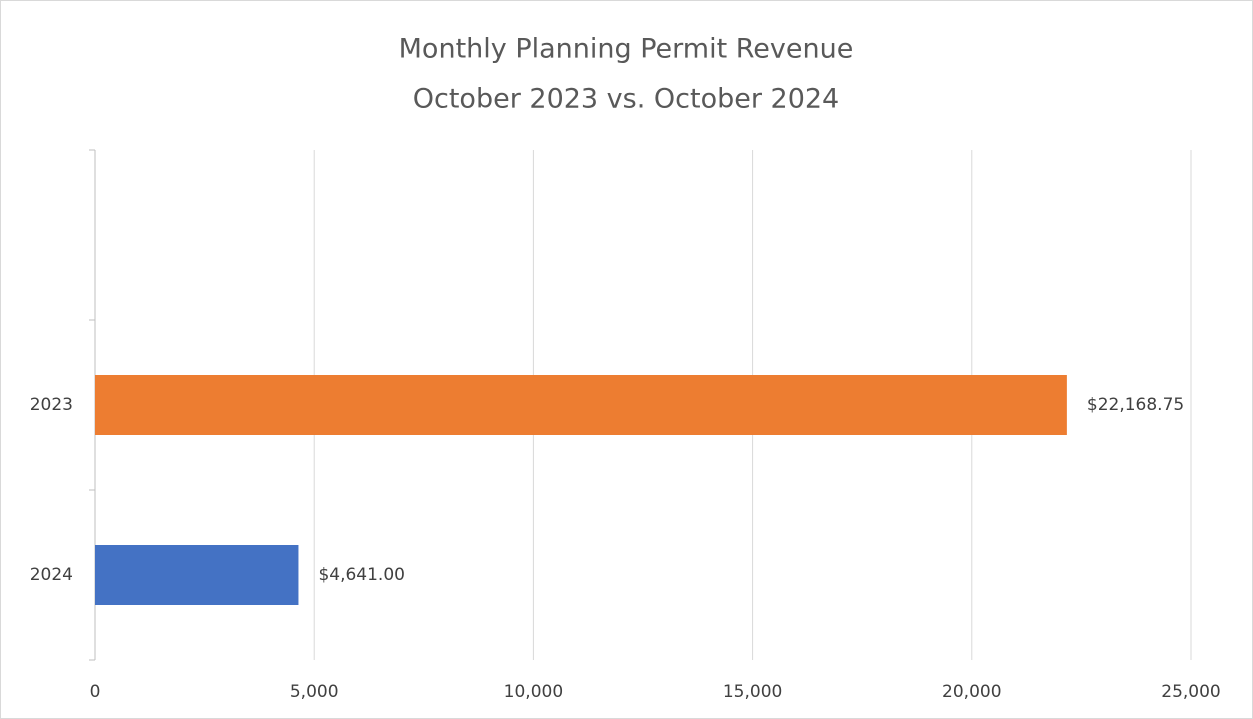 This screenshot has height=719, width=1253. Describe the element at coordinates (361, 575) in the screenshot. I see `data-label: $4,641.00` at that location.